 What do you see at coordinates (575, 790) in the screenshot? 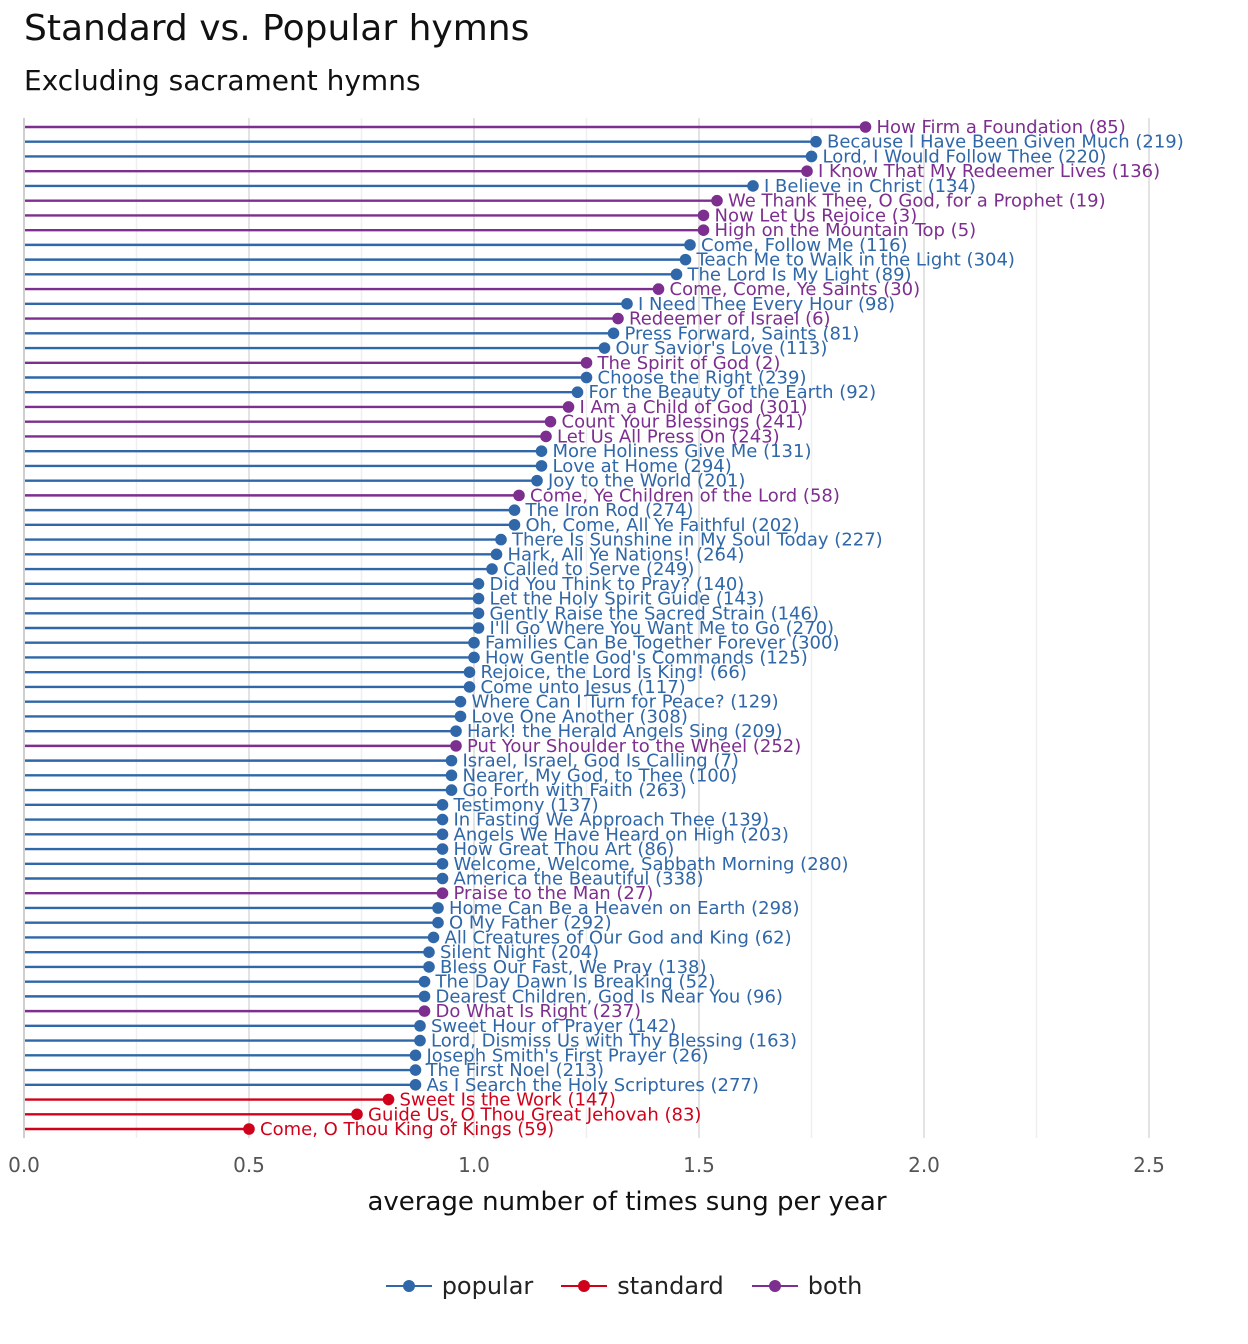
I see `data-label: Go Forth with Faith (263)` at bounding box center [575, 790].